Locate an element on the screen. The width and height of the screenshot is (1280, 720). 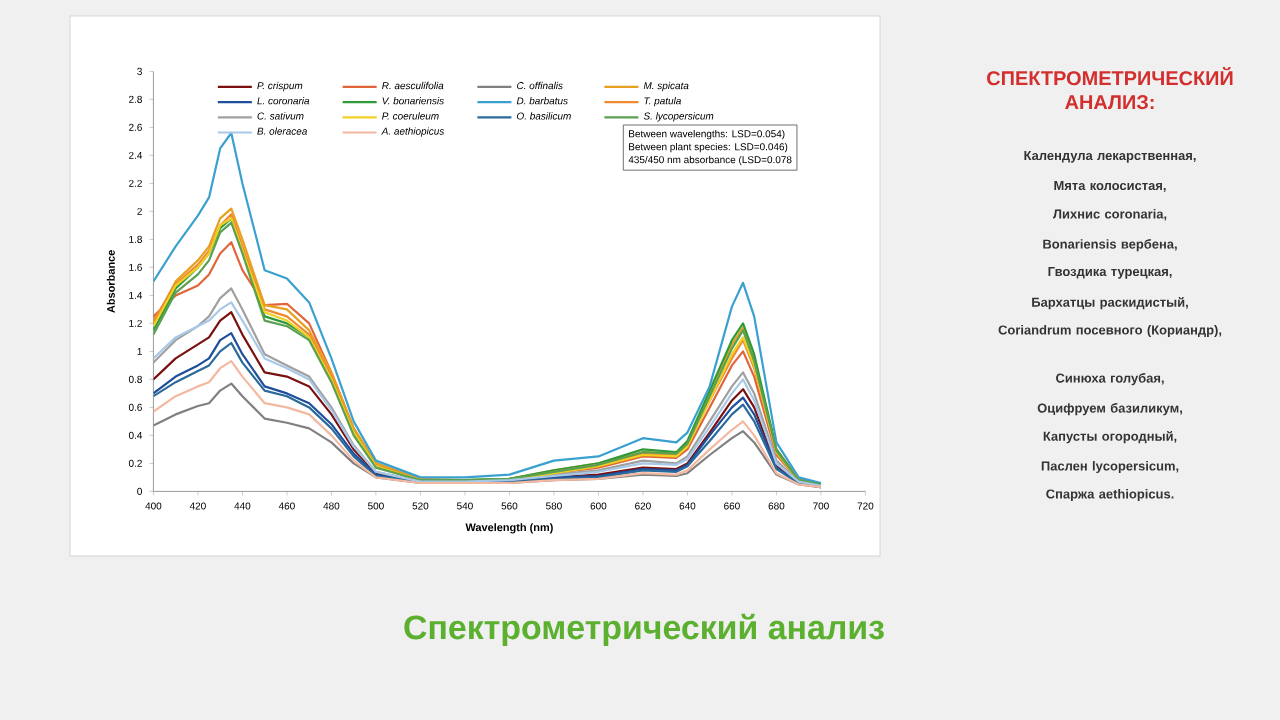
text: Спектрометрический анализ is located at coordinates (644, 630).